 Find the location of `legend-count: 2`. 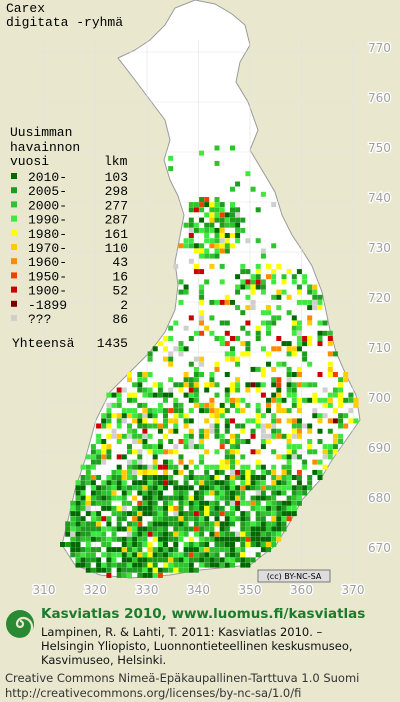

legend-count: 2 is located at coordinates (124, 305).